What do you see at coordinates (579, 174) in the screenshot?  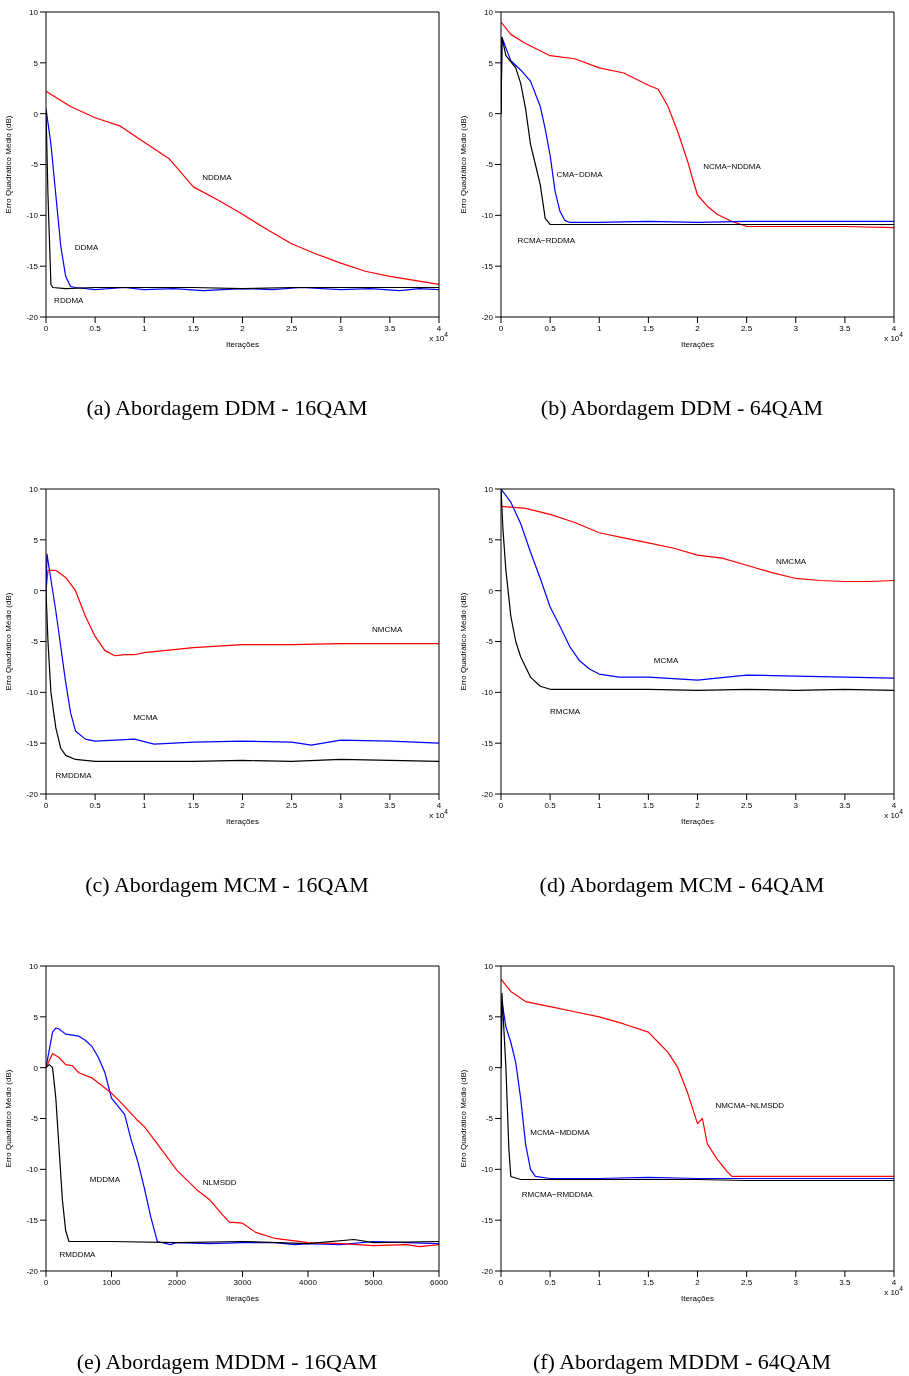 I see `series-label: CMA−DDMA` at bounding box center [579, 174].